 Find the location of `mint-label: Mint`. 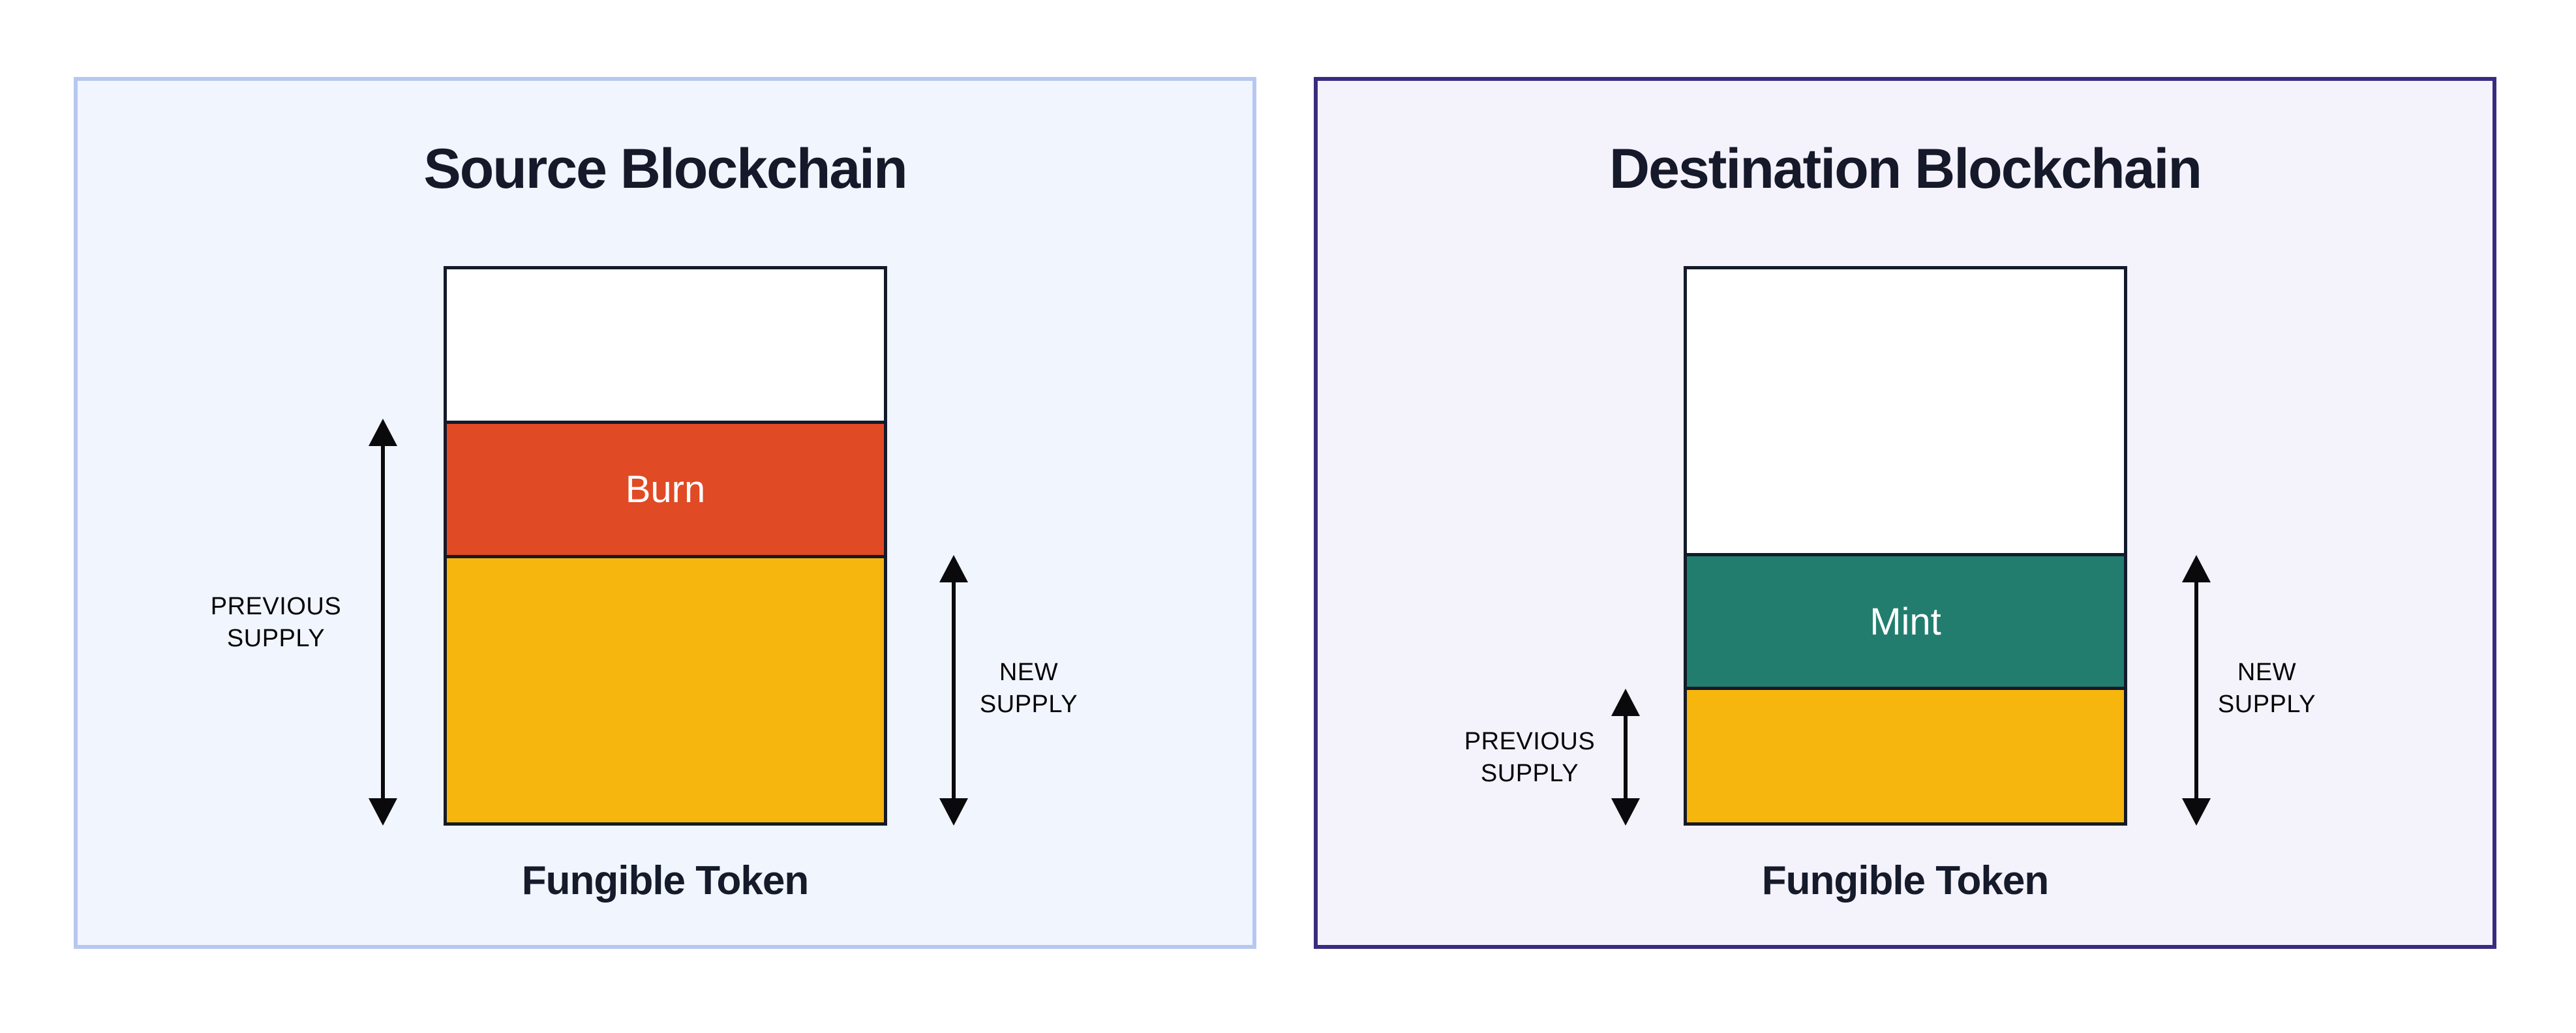

mint-label: Mint is located at coordinates (1905, 621).